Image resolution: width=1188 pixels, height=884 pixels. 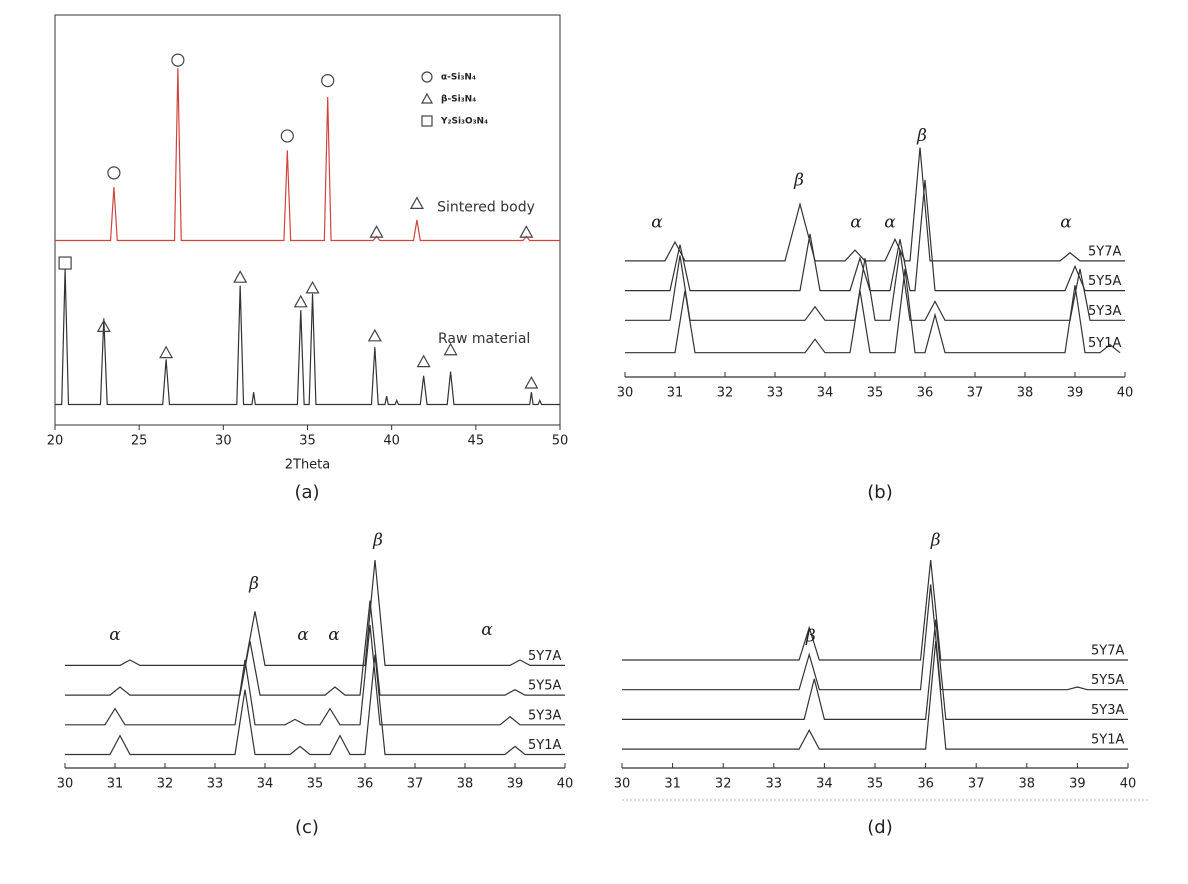 What do you see at coordinates (307, 827) in the screenshot?
I see `caption: (c)` at bounding box center [307, 827].